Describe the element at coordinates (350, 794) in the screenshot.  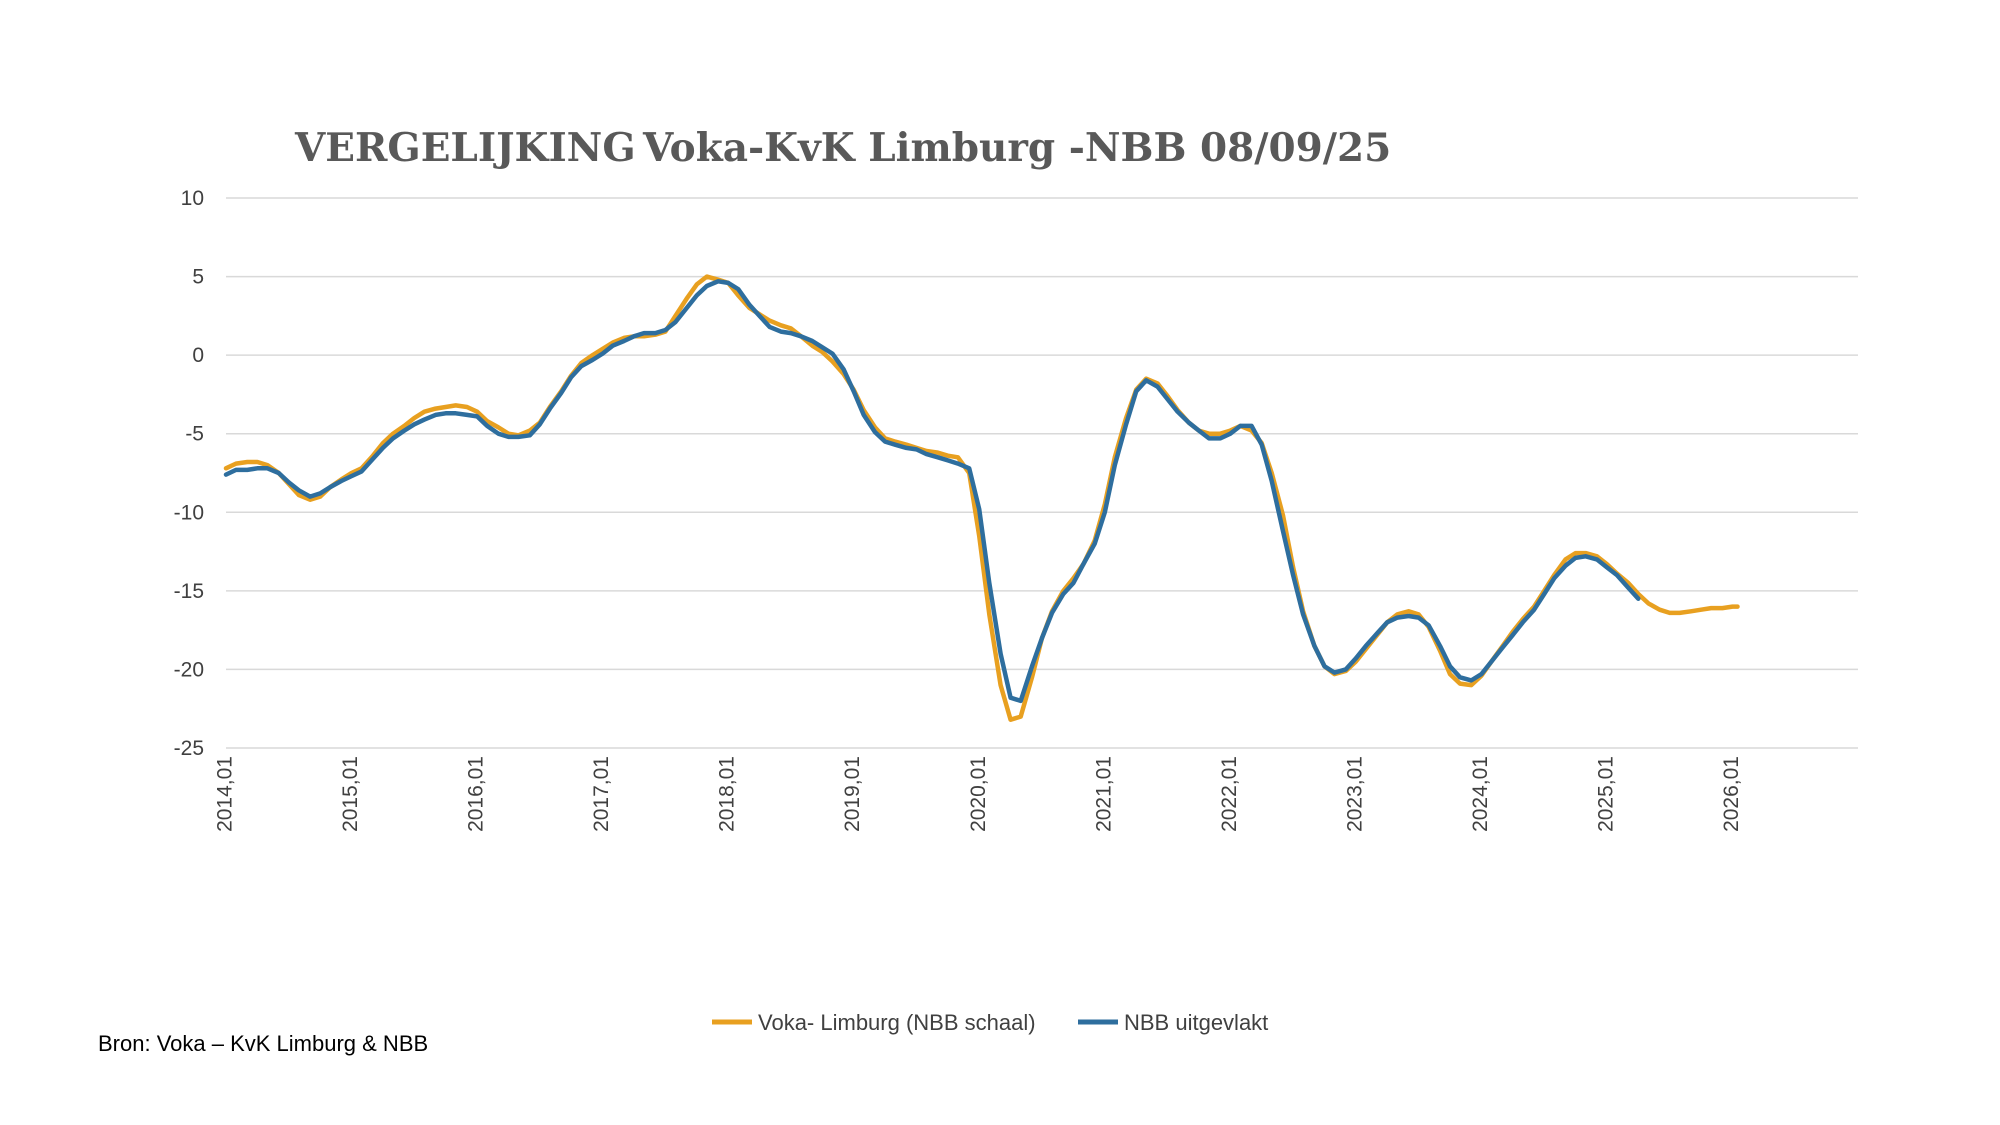
I see `x-tick-label: 2015,01` at that location.